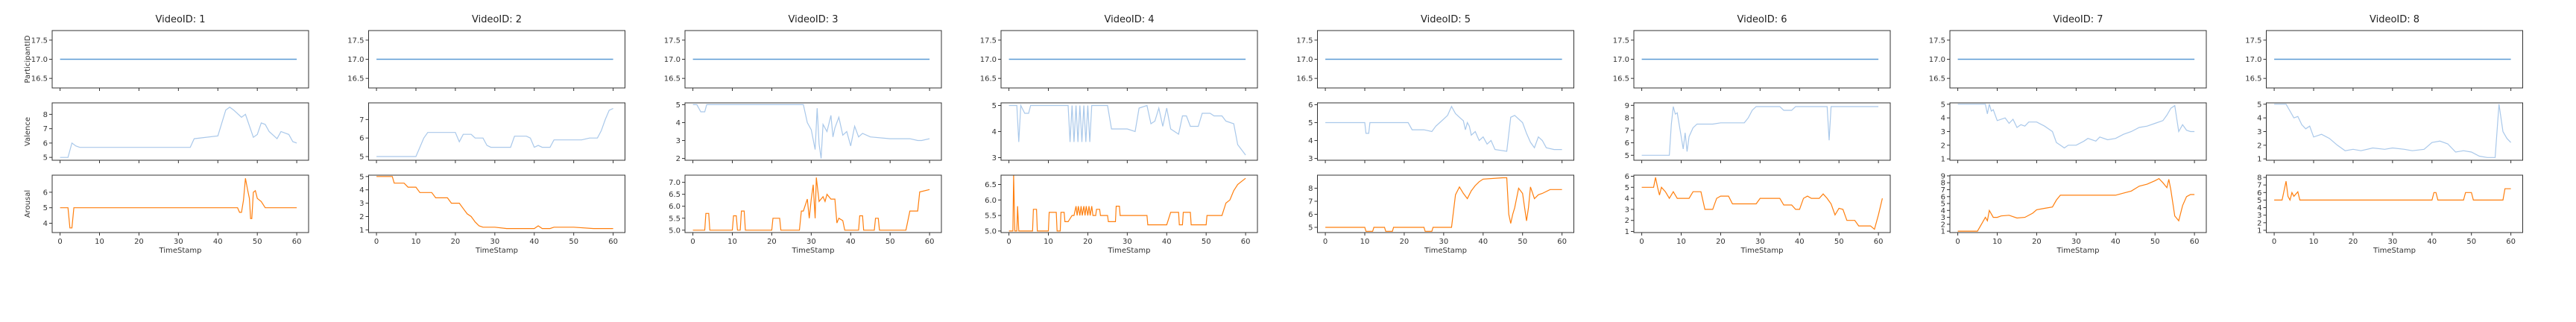  I want to click on arousal-axes: 5 6 7 8 0 10 20 30 40 50 60 TimeStamp, so click(1441, 214).